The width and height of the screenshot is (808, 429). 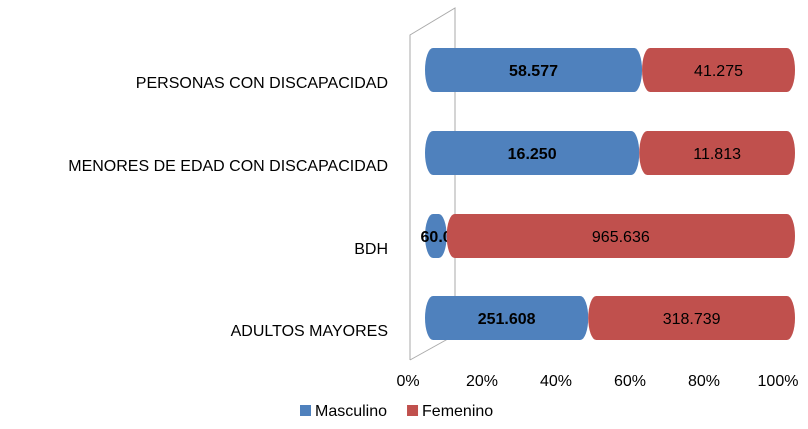 What do you see at coordinates (228, 166) in the screenshot?
I see `y-tick-label: MENORES DE EDAD CON DISCAPACIDAD` at bounding box center [228, 166].